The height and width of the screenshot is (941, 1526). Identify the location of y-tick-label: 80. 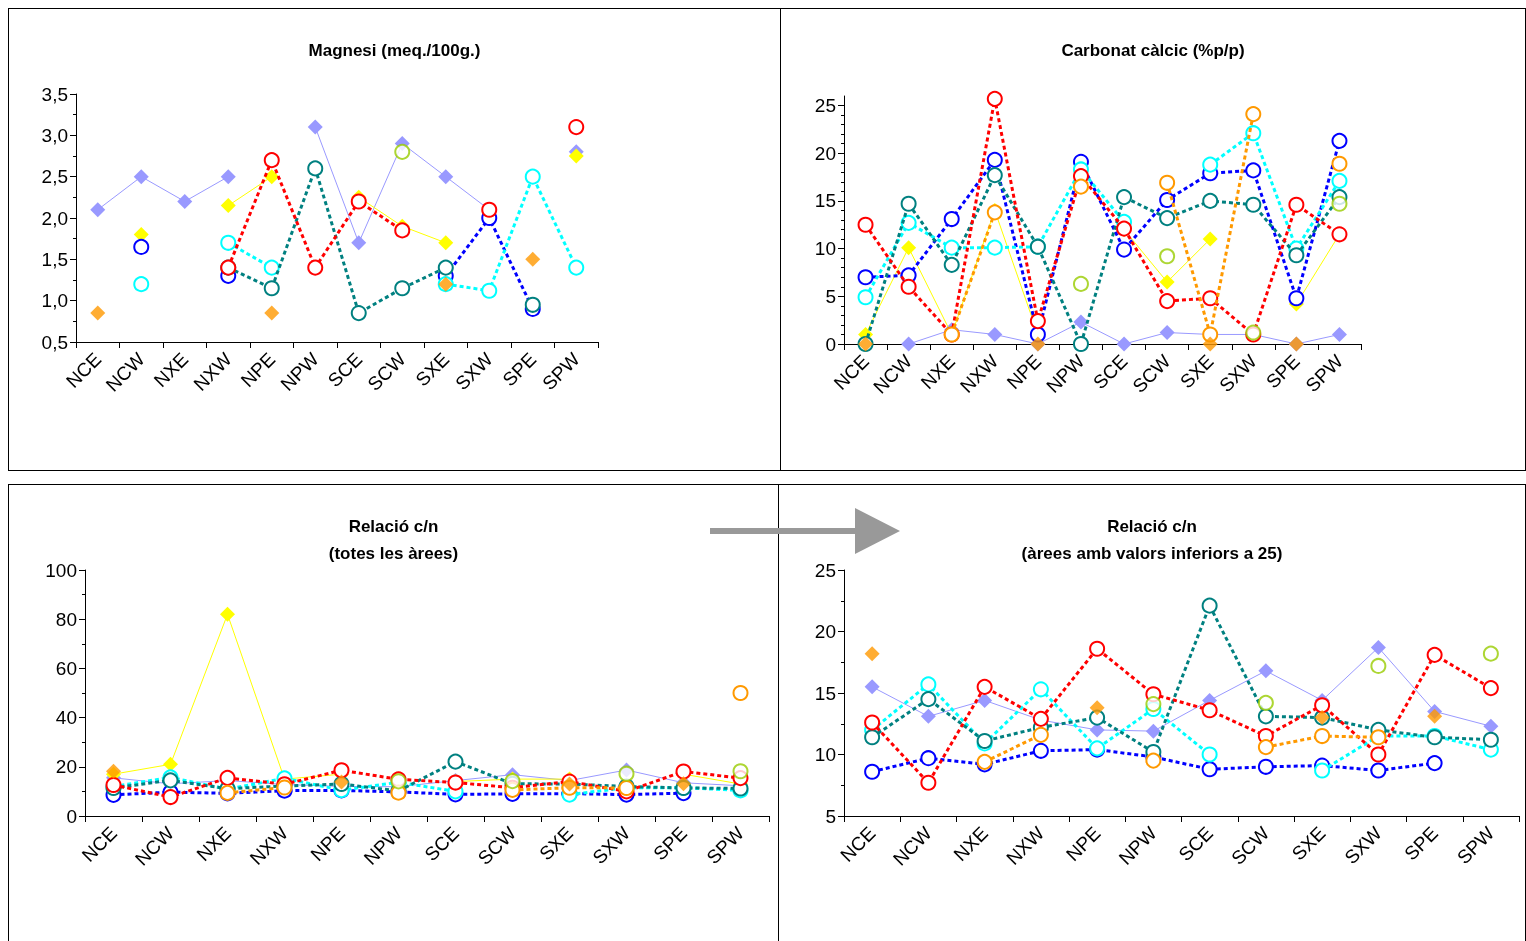
(66, 619).